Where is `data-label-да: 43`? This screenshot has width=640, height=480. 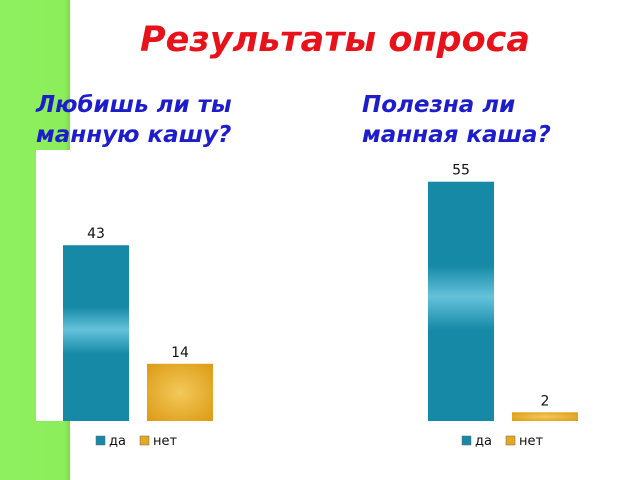 data-label-да: 43 is located at coordinates (96, 234).